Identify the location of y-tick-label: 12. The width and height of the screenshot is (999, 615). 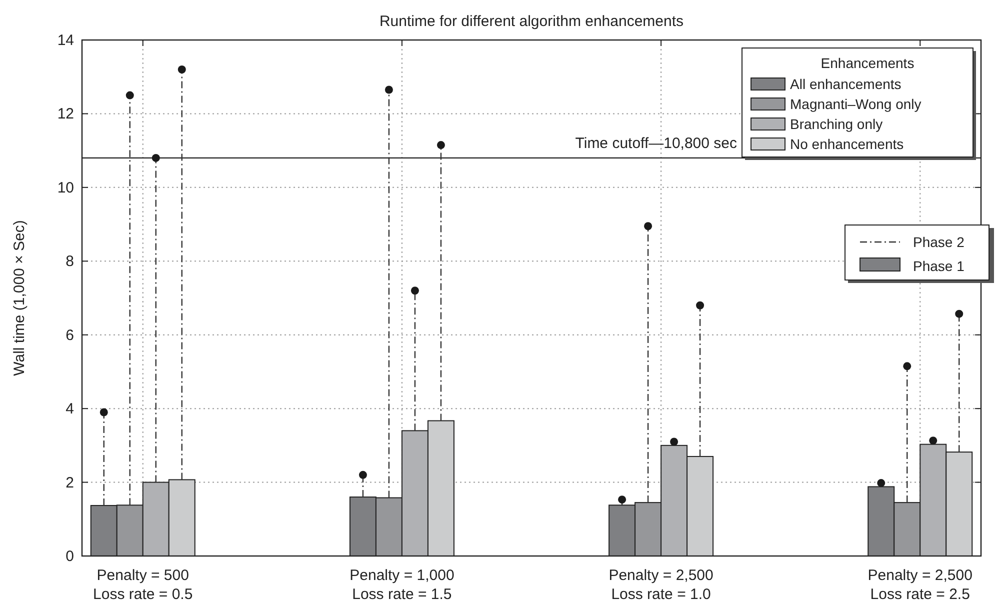
(65, 114).